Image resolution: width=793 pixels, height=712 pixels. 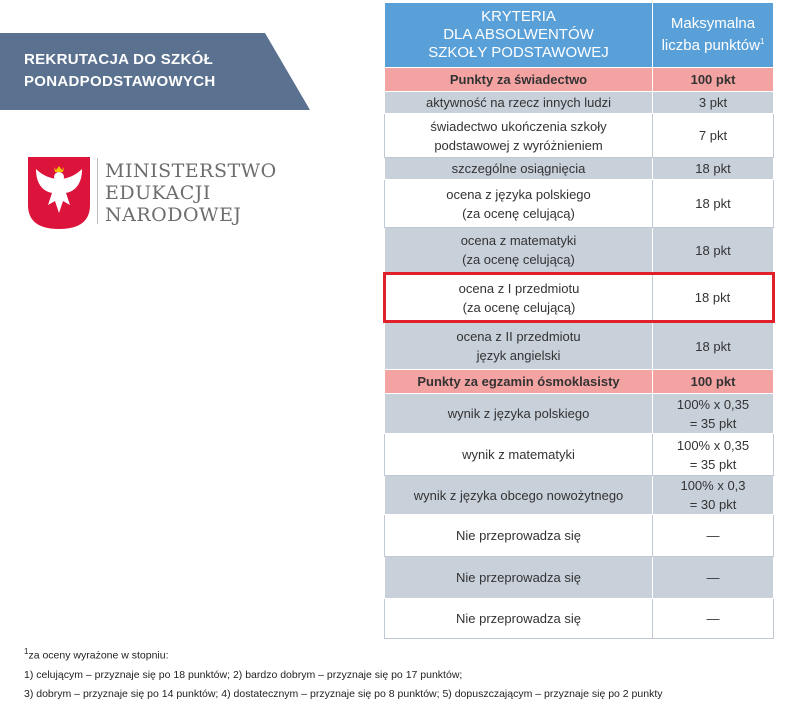 What do you see at coordinates (98, 655) in the screenshot?
I see `footnote-text: za oceny wyrażone w stopniu:` at bounding box center [98, 655].